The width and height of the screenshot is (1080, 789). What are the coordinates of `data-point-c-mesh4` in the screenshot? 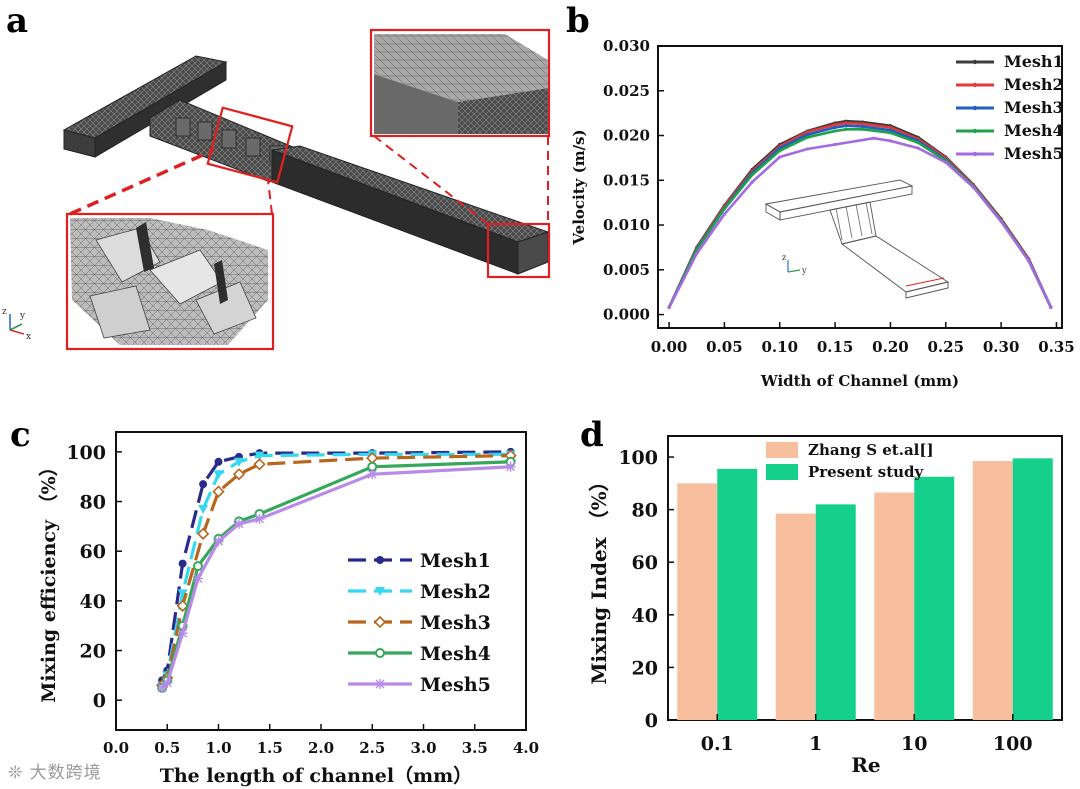 It's located at (198, 566).